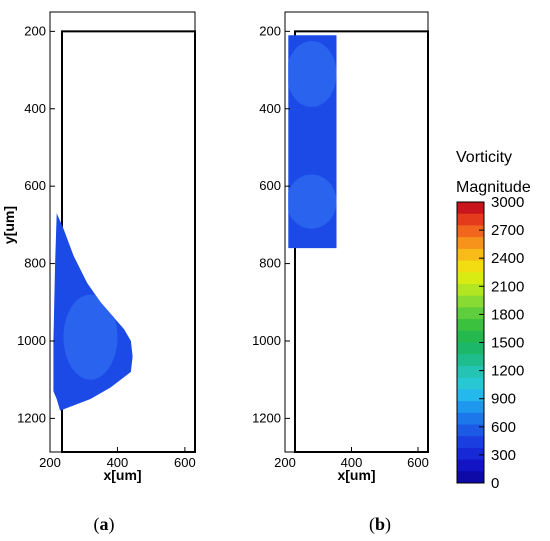 The height and width of the screenshot is (541, 550). What do you see at coordinates (507, 314) in the screenshot?
I see `colorbar-tick-label: 1800` at bounding box center [507, 314].